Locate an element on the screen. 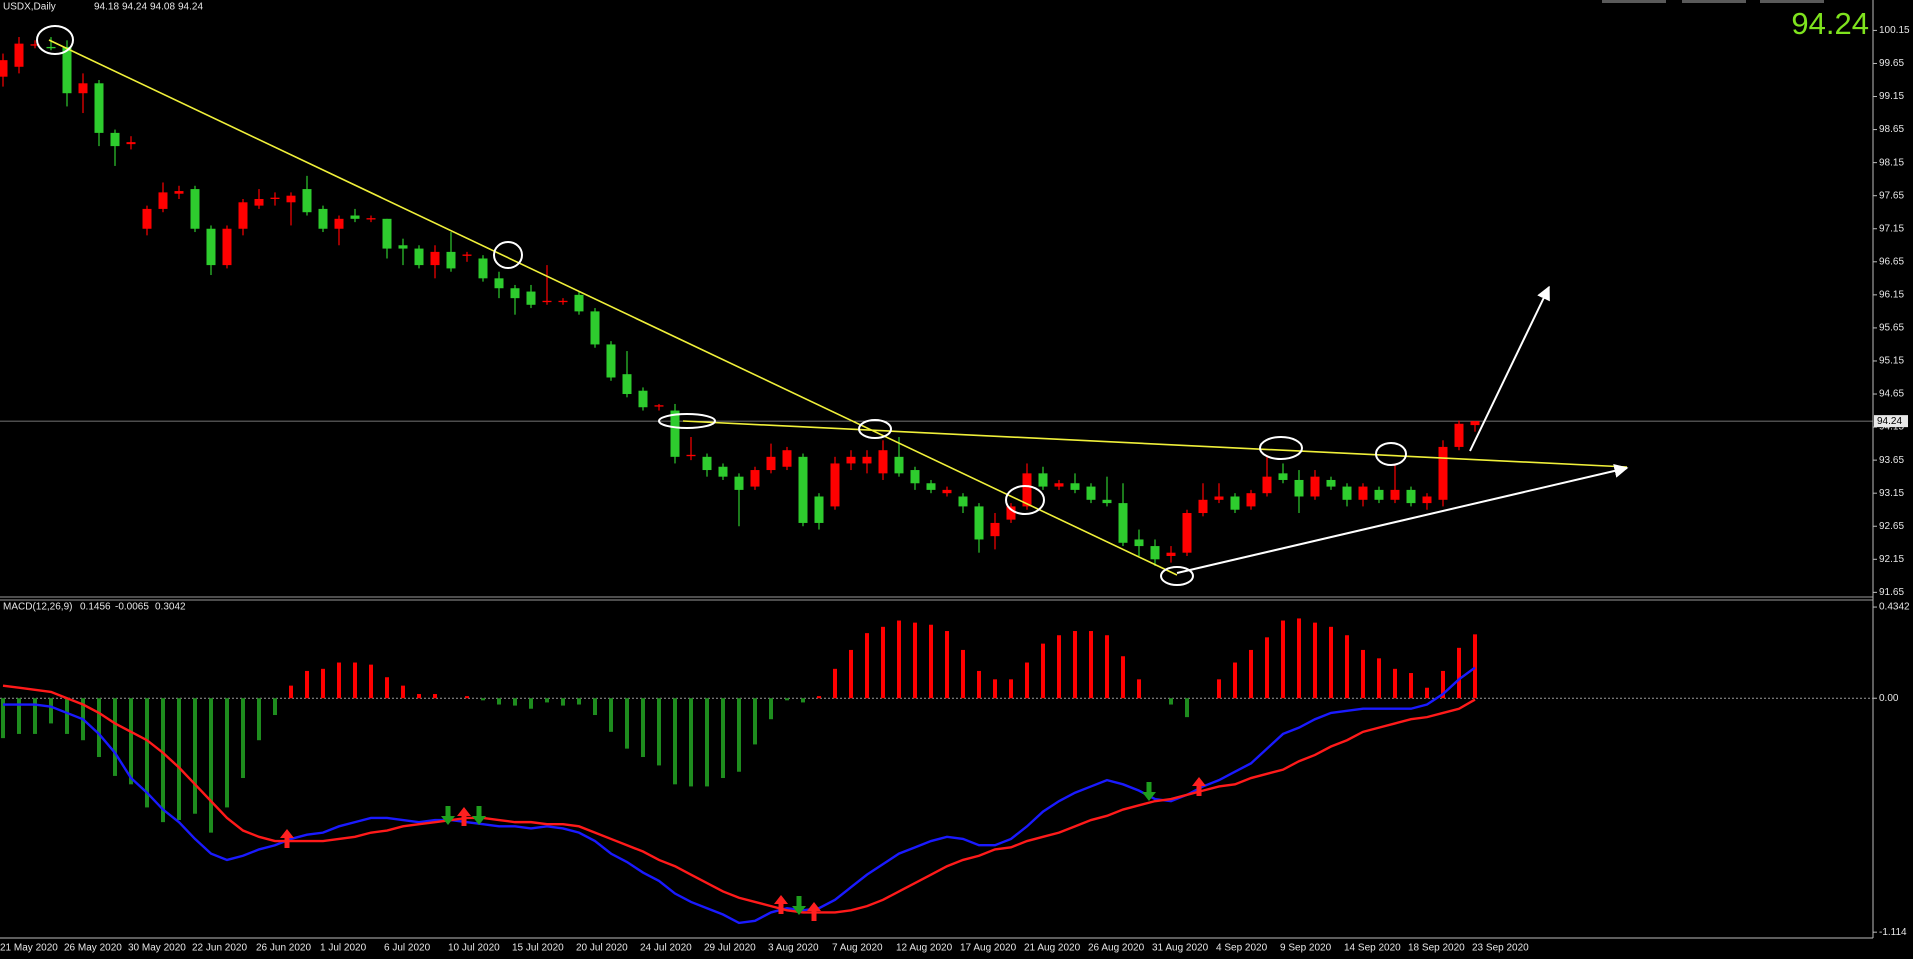 This screenshot has width=1913, height=959. x-tick-label: 30 May 2020 is located at coordinates (157, 948).